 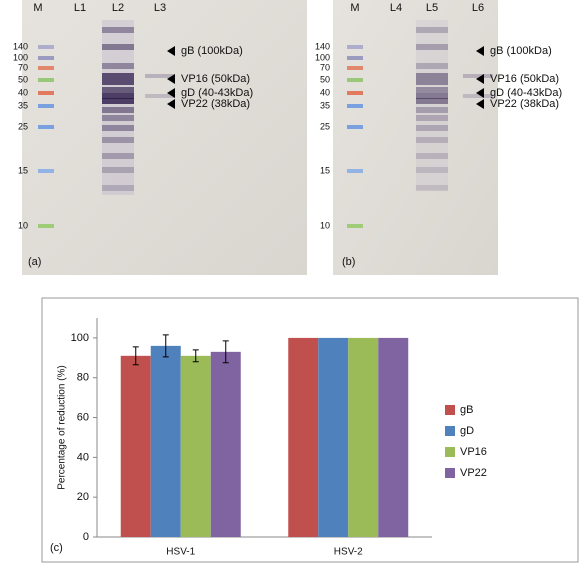 I want to click on band-label: VP16 (50kDa), so click(x=215, y=79).